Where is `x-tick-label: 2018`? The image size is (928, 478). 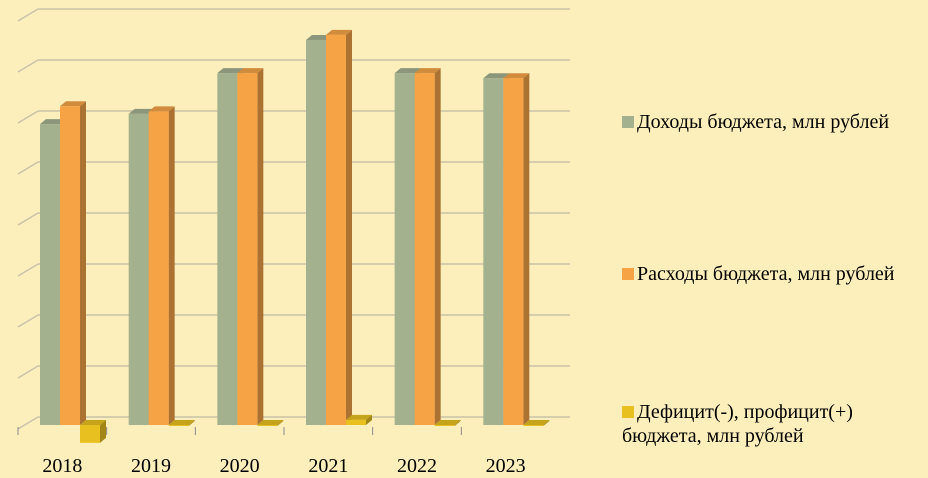 x-tick-label: 2018 is located at coordinates (62, 466).